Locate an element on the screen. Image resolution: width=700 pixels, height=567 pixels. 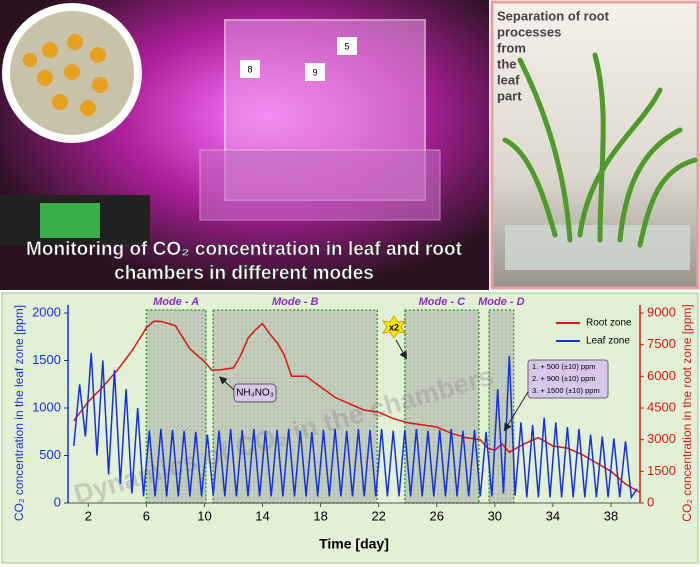
x-tick-label: 6 is located at coordinates (146, 515).